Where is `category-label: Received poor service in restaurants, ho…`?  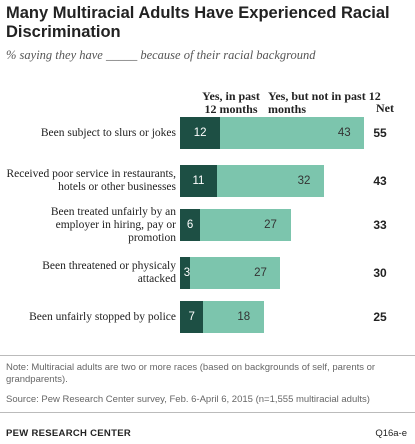 category-label: Received poor service in restaurants, ho… is located at coordinates (91, 180).